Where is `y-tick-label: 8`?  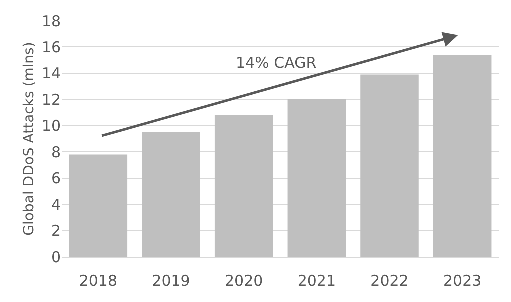
y-tick-label: 8 is located at coordinates (56, 152).